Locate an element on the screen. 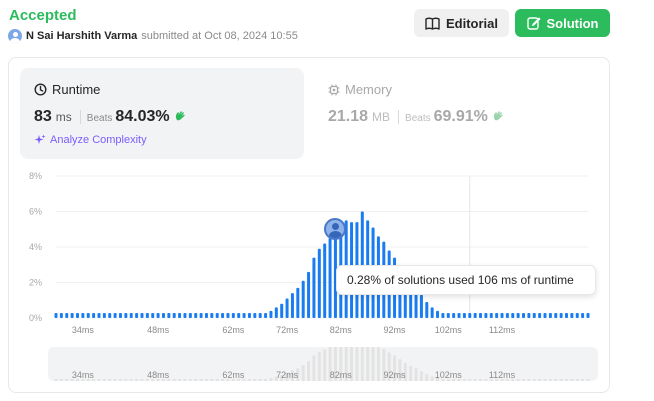 This screenshot has height=401, width=654. analyze-label: Analyze Complexity is located at coordinates (98, 140).